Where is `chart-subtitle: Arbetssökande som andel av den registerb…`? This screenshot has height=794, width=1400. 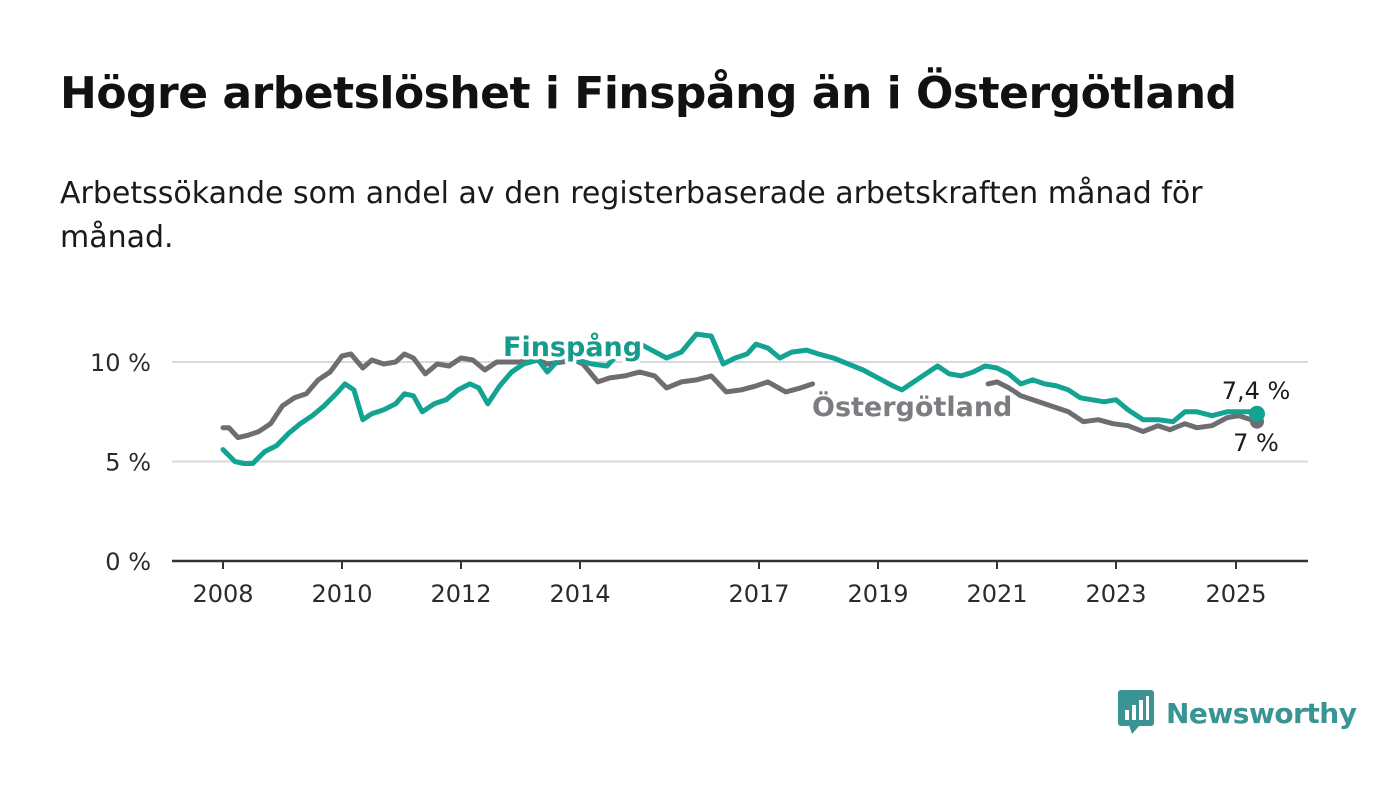
chart-subtitle: Arbetssökande som andel av den registerb… is located at coordinates (631, 215).